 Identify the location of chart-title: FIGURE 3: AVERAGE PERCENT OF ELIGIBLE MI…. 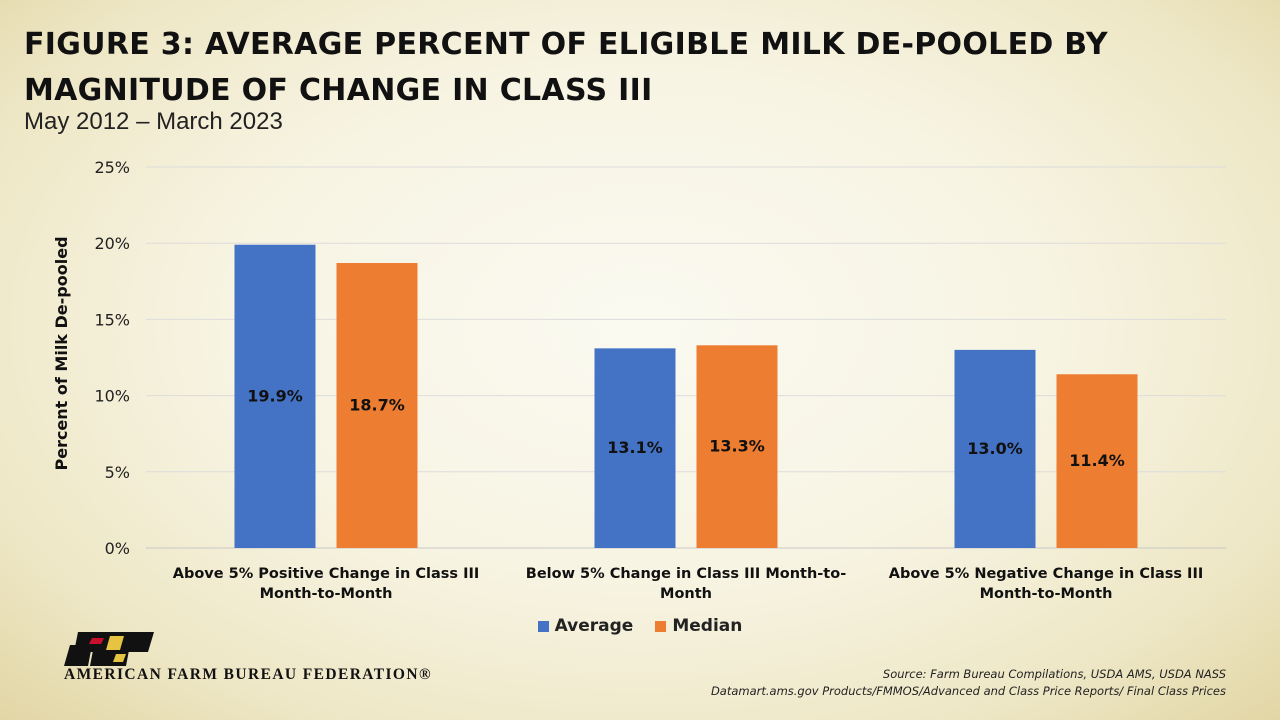
(624, 68).